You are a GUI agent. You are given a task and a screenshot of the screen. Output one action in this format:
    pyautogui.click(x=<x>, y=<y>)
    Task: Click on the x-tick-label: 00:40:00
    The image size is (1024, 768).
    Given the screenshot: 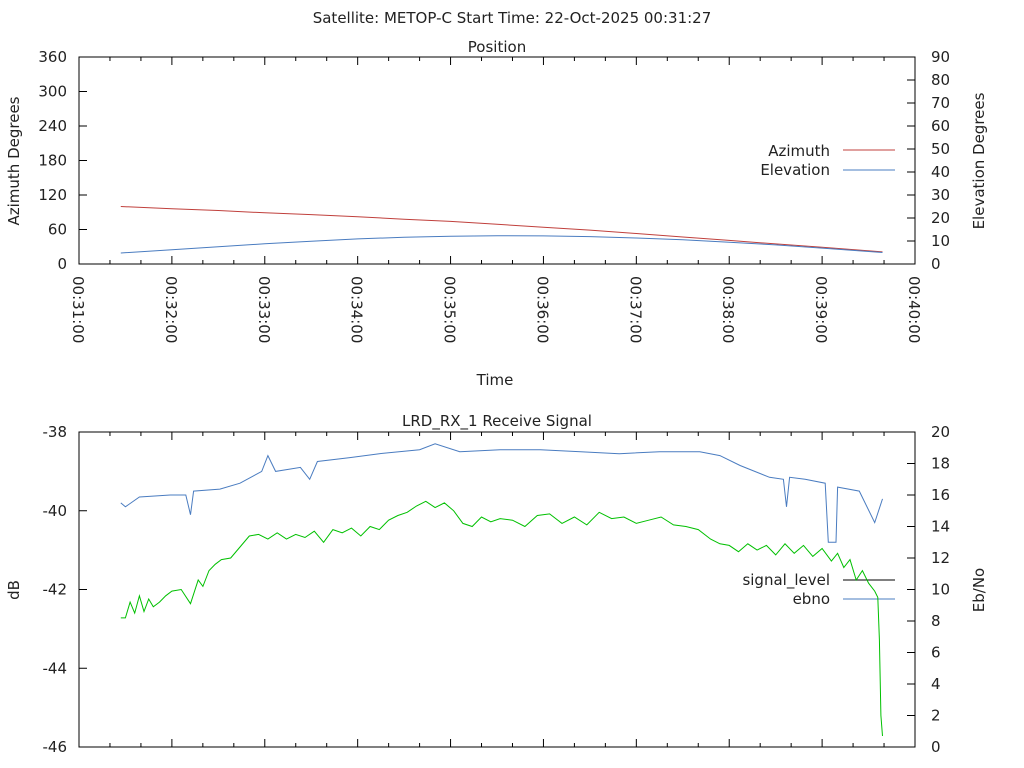 What is the action you would take?
    pyautogui.click(x=914, y=309)
    